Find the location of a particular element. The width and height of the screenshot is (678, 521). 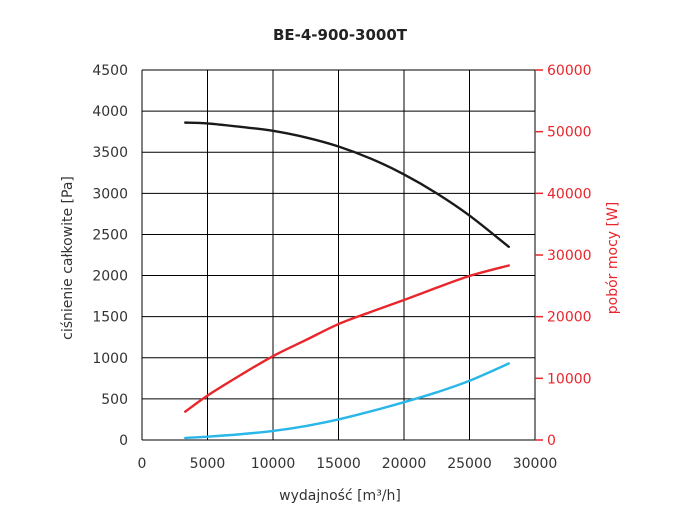

x-tick-label: 5000 is located at coordinates (208, 464).